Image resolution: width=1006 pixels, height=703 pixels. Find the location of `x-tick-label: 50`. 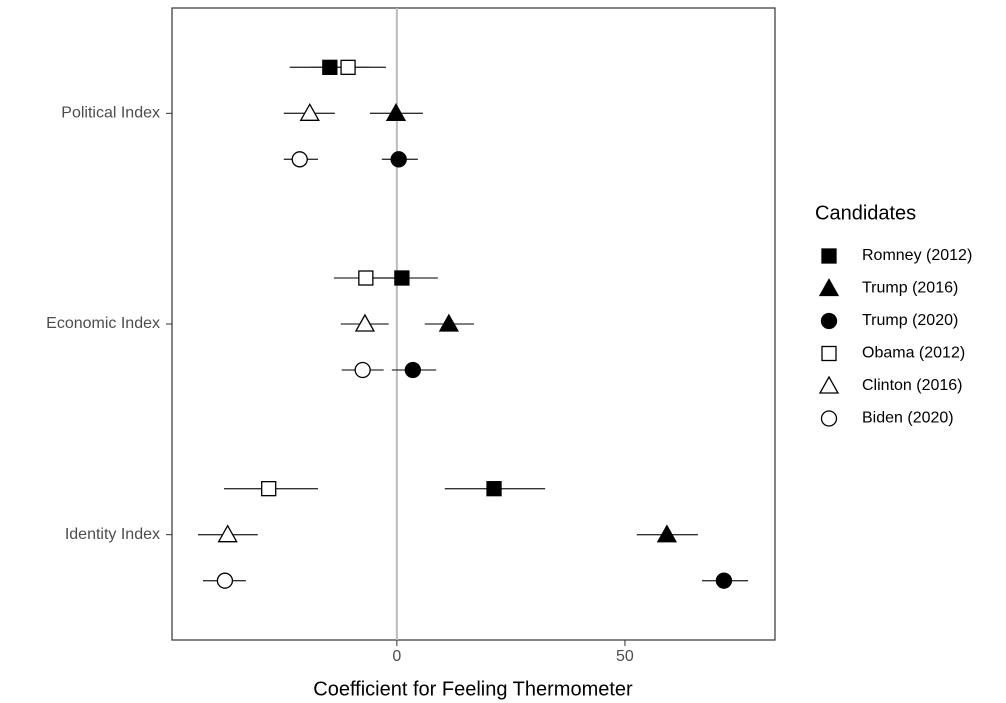

x-tick-label: 50 is located at coordinates (625, 656).